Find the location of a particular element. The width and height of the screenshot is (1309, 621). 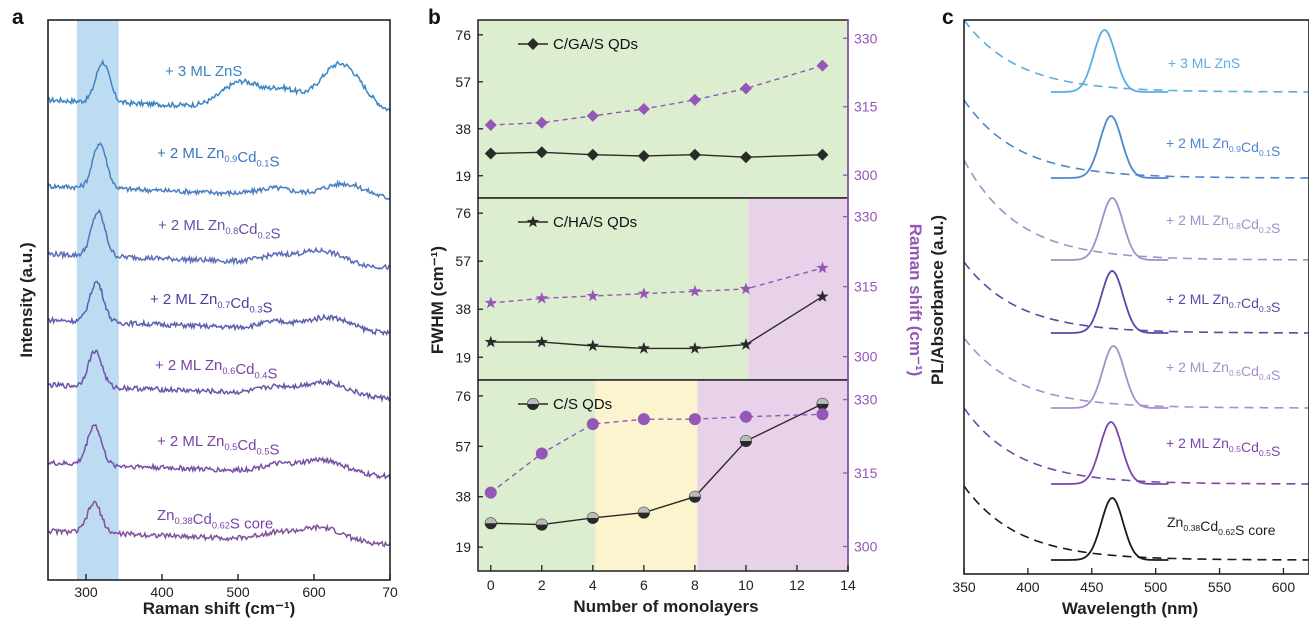

pl-series-label: + 2 ML Zn0.8Cd0.2S is located at coordinates (1223, 224).